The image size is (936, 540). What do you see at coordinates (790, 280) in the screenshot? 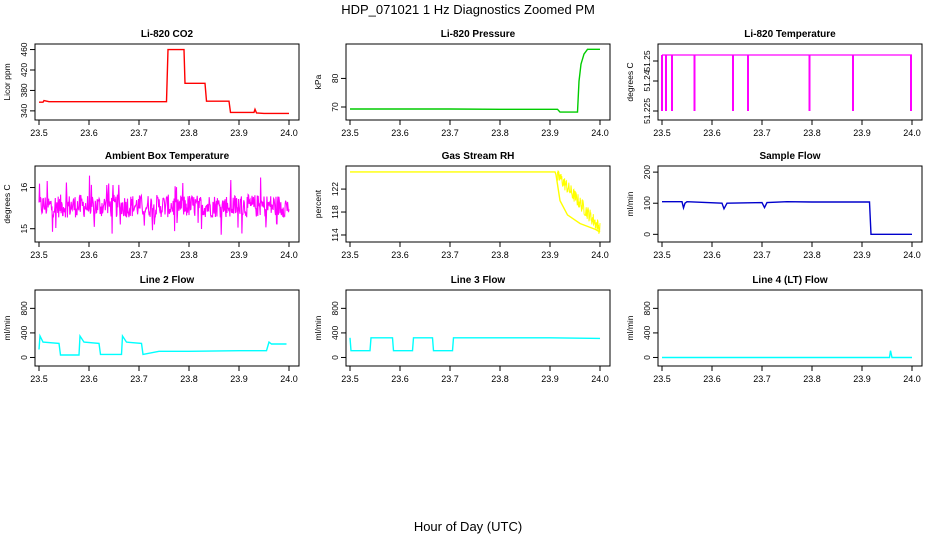
I see `panel-title: Line 4 (LT) Flow` at bounding box center [790, 280].